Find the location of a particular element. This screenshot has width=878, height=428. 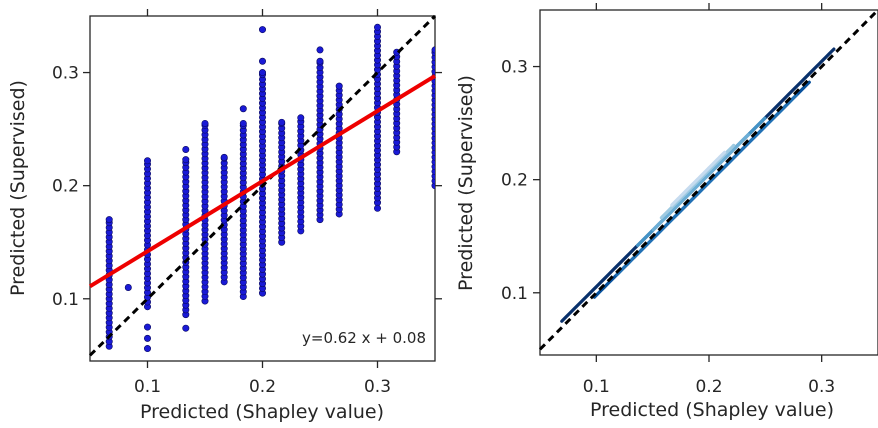

contour-x-tick-label: 0.3 is located at coordinates (821, 387).